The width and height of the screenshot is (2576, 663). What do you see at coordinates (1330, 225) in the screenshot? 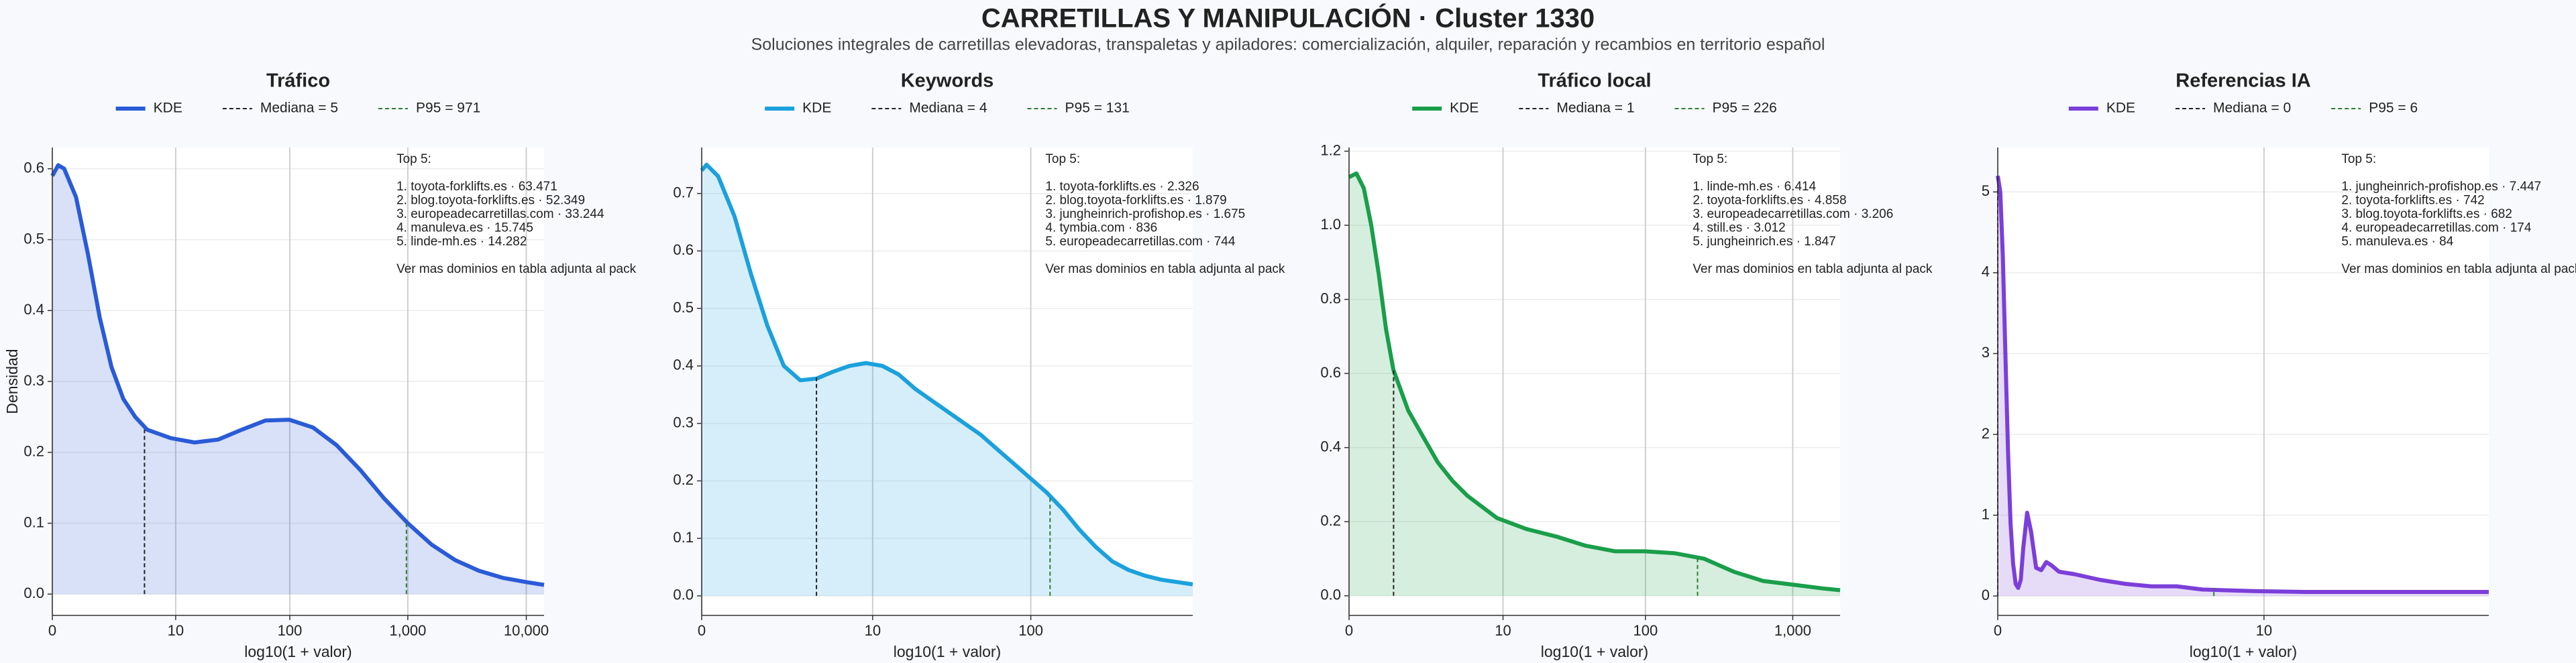
I see `y-tick-label: 1.0` at bounding box center [1330, 225].